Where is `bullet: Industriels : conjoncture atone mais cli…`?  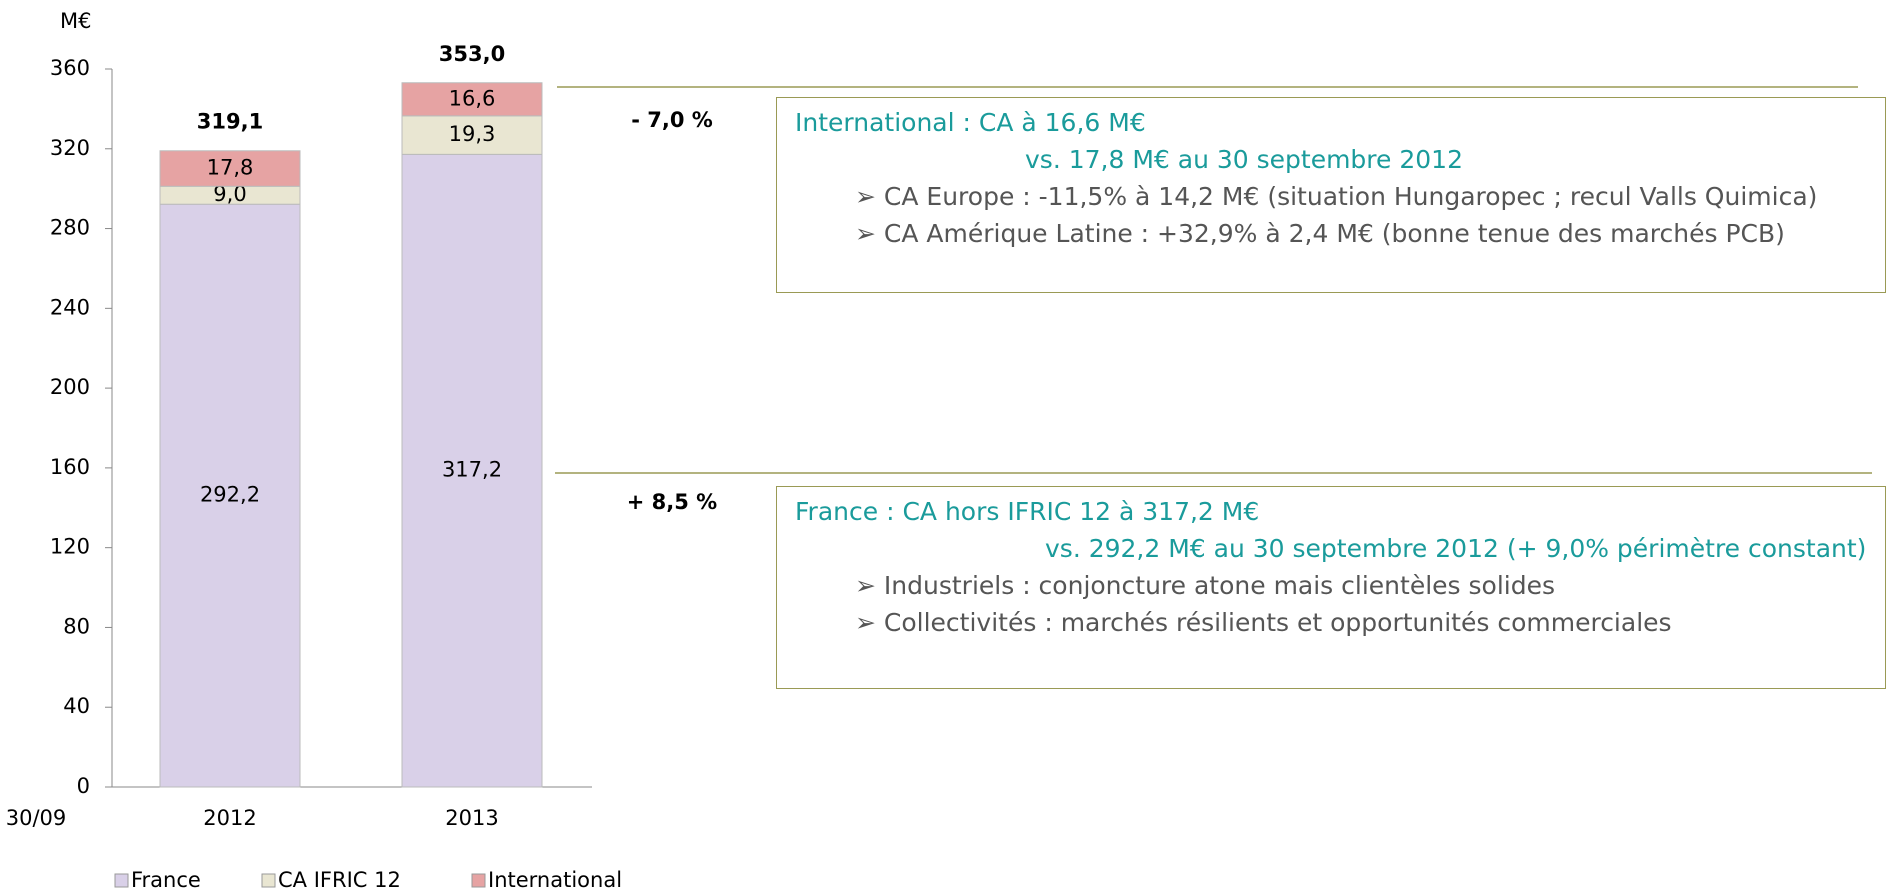 bullet: Industriels : conjoncture atone mais cli… is located at coordinates (1361, 585).